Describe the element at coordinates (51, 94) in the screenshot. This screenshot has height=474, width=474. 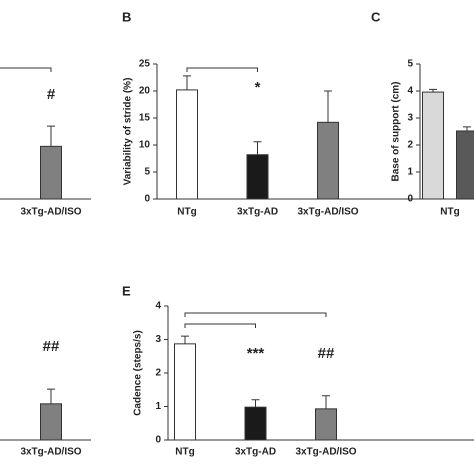
I see `significance-mark: #` at that location.